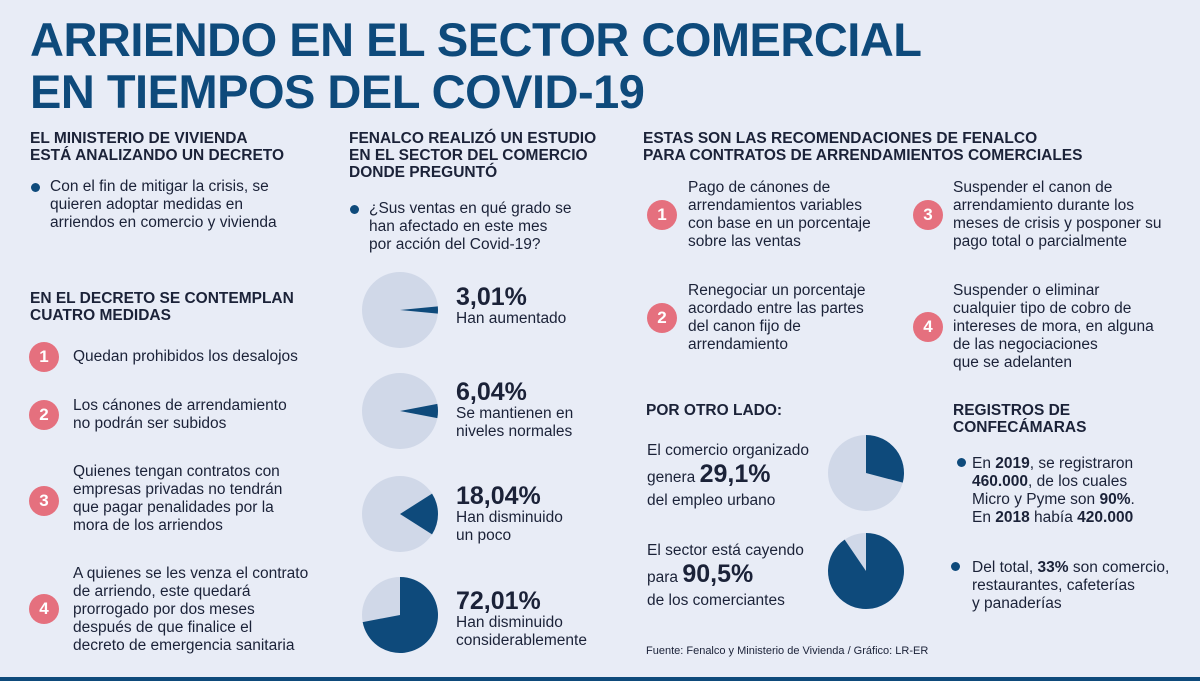 This screenshot has width=1200, height=681. What do you see at coordinates (885, 459) in the screenshot?
I see `empleo-pie-slice` at bounding box center [885, 459].